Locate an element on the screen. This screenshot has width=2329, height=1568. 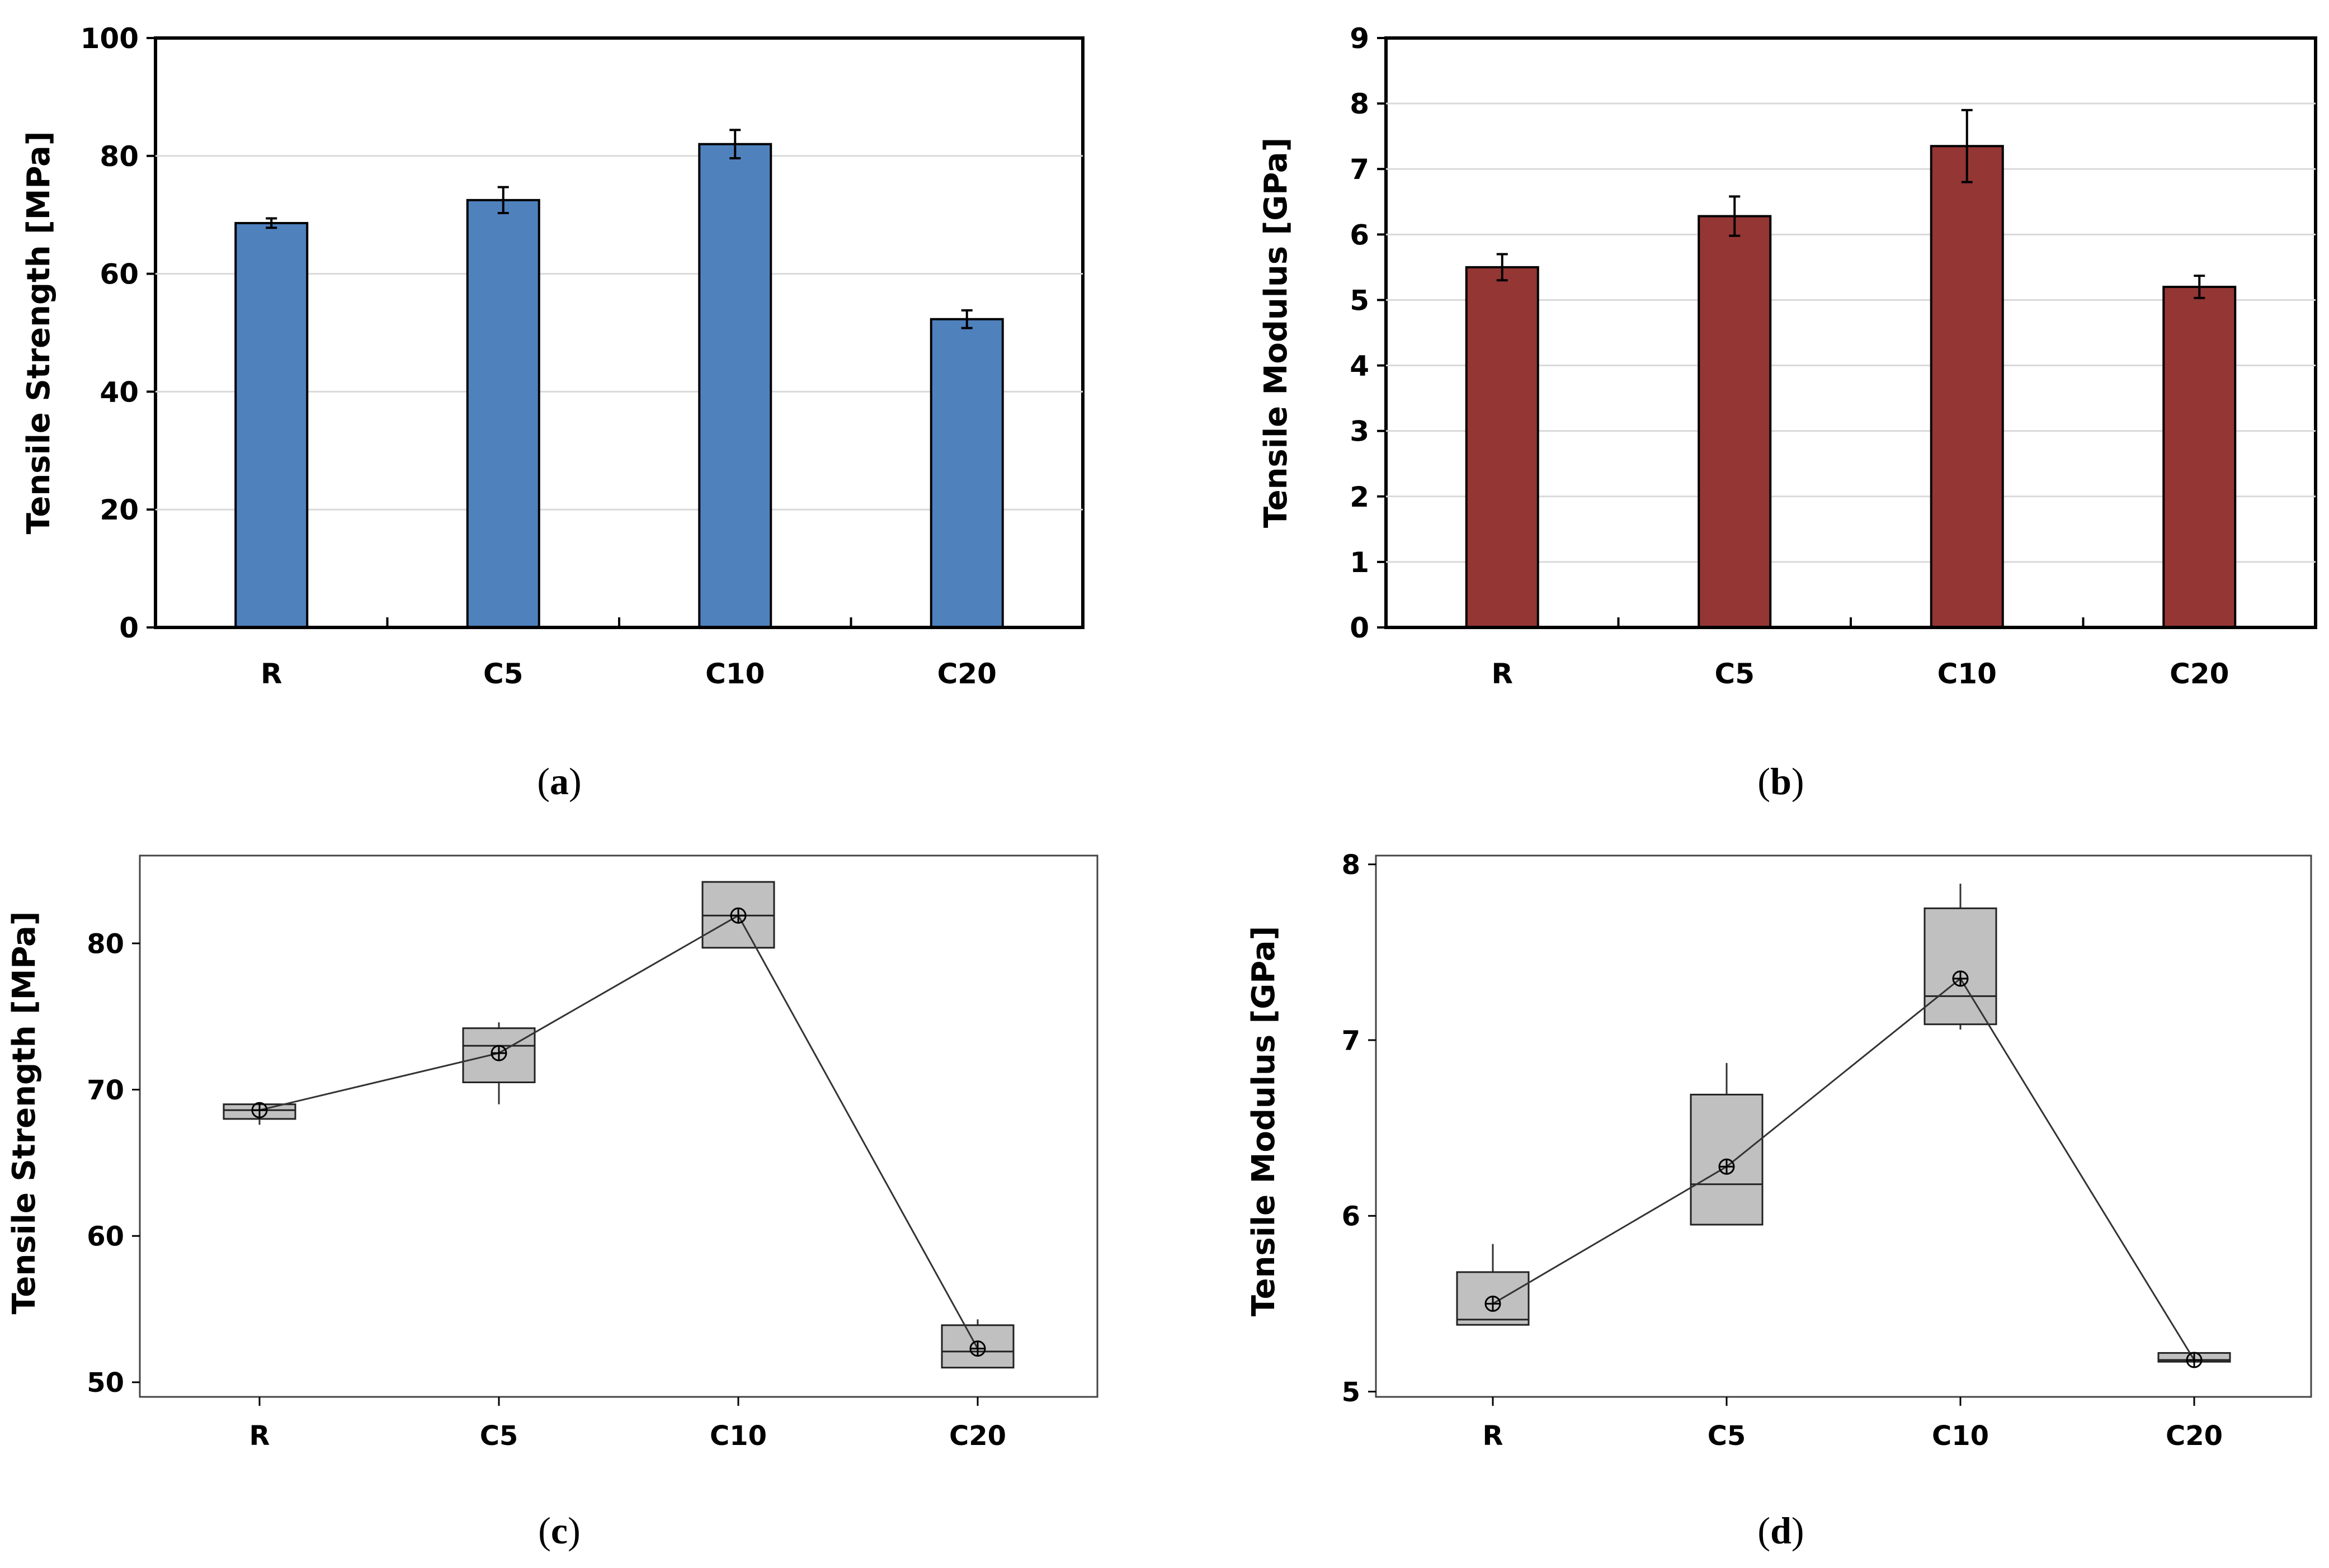
caption-letter: c is located at coordinates (560, 1530).